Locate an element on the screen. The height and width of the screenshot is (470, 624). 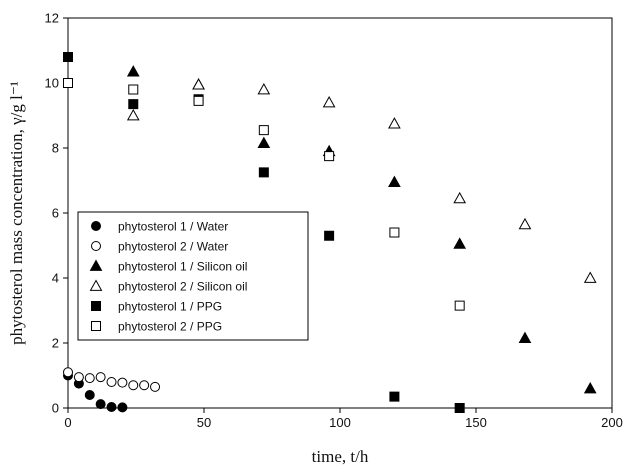
legend-item: phytosterol 1 / PPG is located at coordinates (156, 307).